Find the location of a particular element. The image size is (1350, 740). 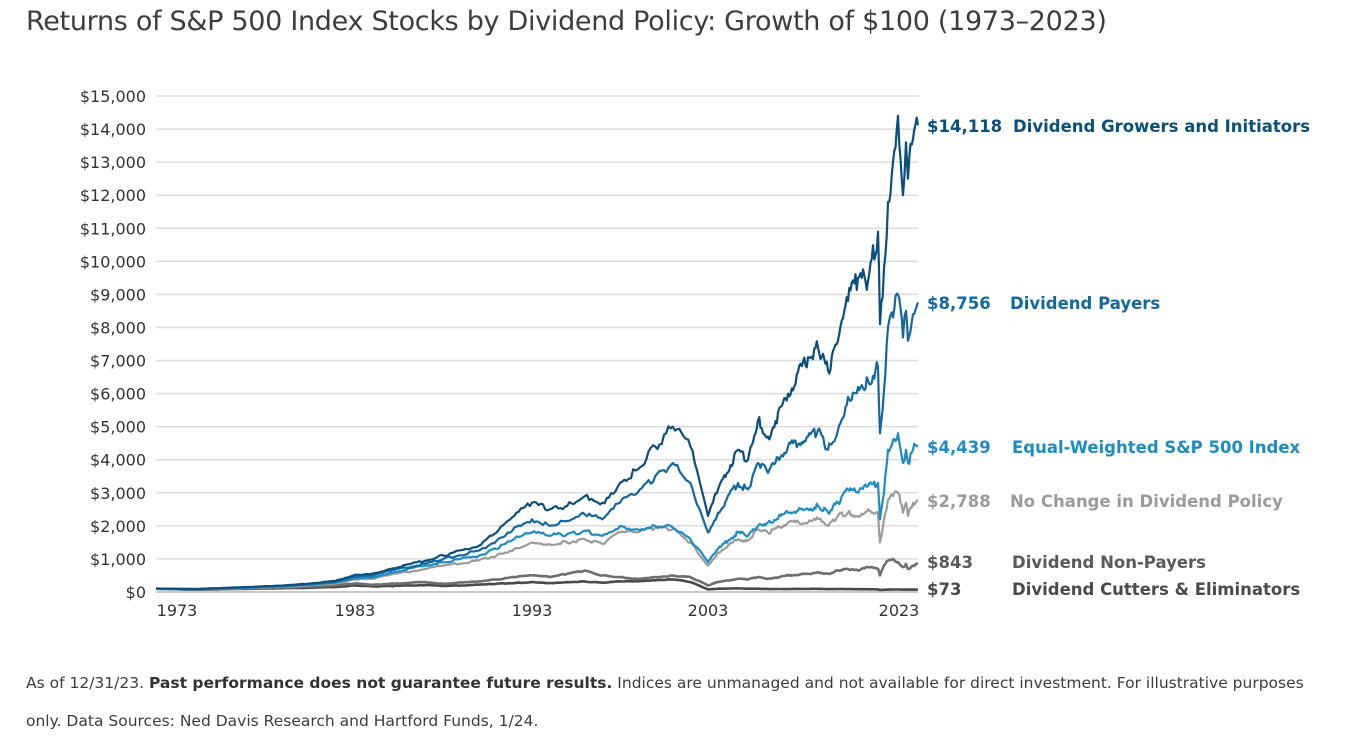

y-tick-label: $15,000 is located at coordinates (113, 96).